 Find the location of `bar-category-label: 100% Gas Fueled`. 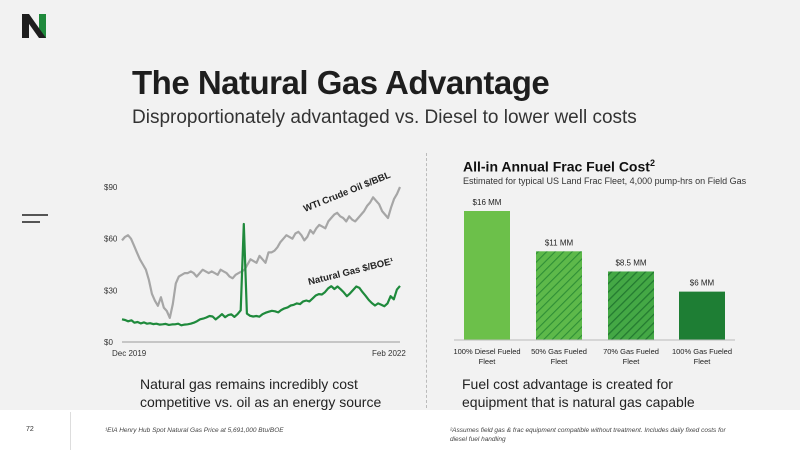

bar-category-label: 100% Gas Fueled is located at coordinates (702, 351).